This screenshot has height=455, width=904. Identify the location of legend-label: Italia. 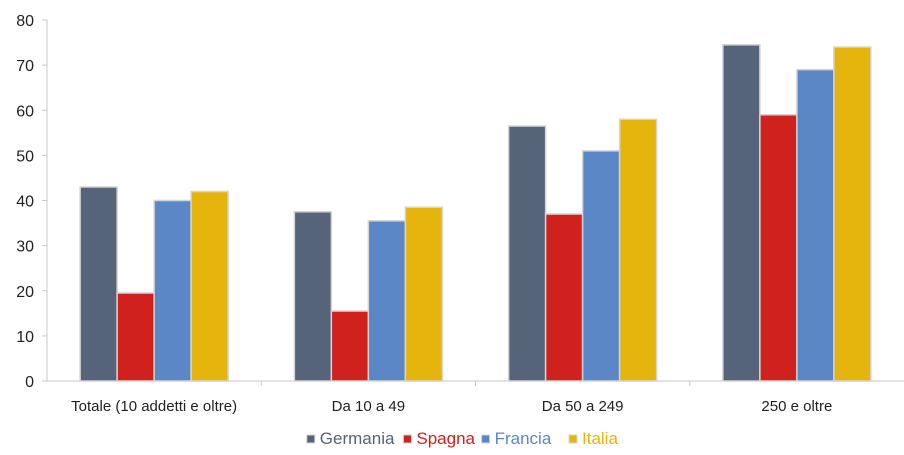
(600, 438).